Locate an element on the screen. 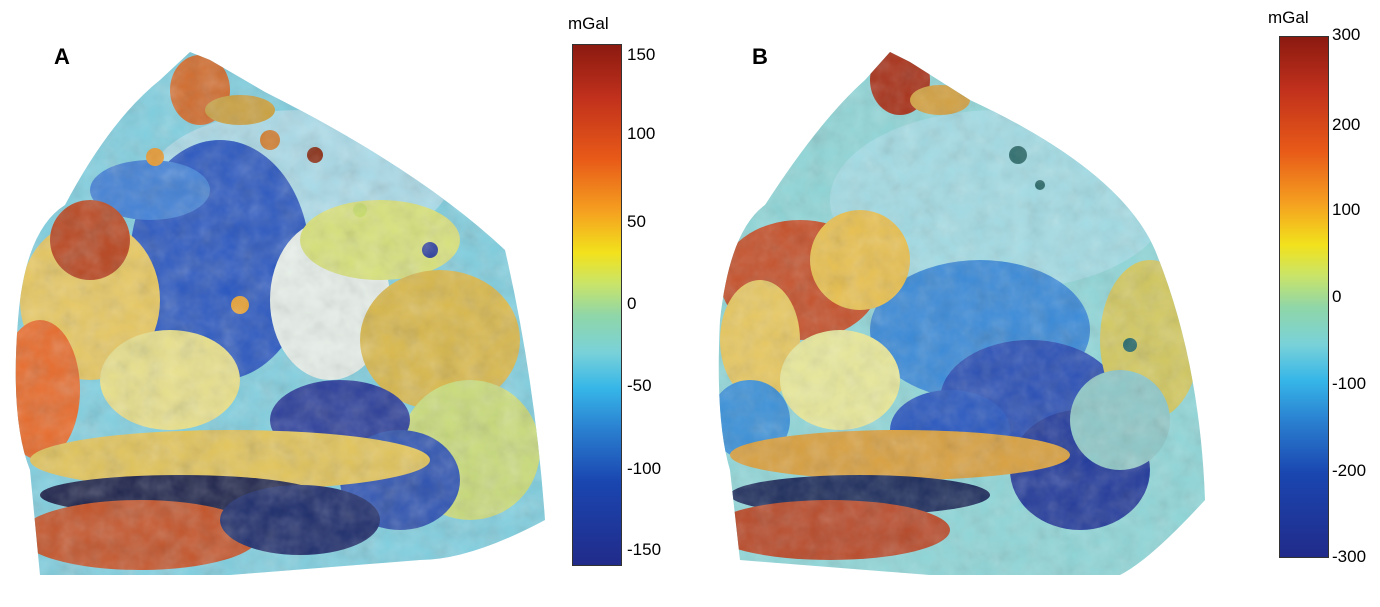  panel-letter-b: B is located at coordinates (760, 56).